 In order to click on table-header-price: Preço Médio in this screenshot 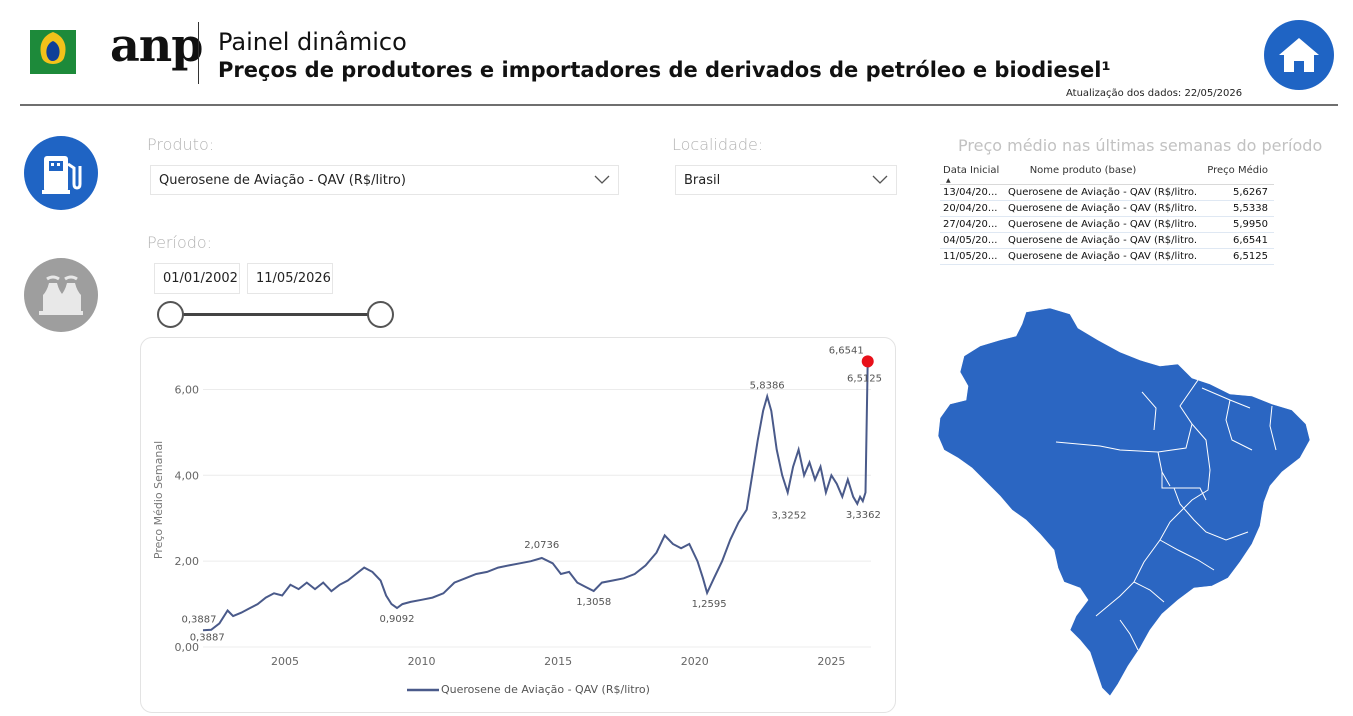, I will do `click(1237, 170)`.